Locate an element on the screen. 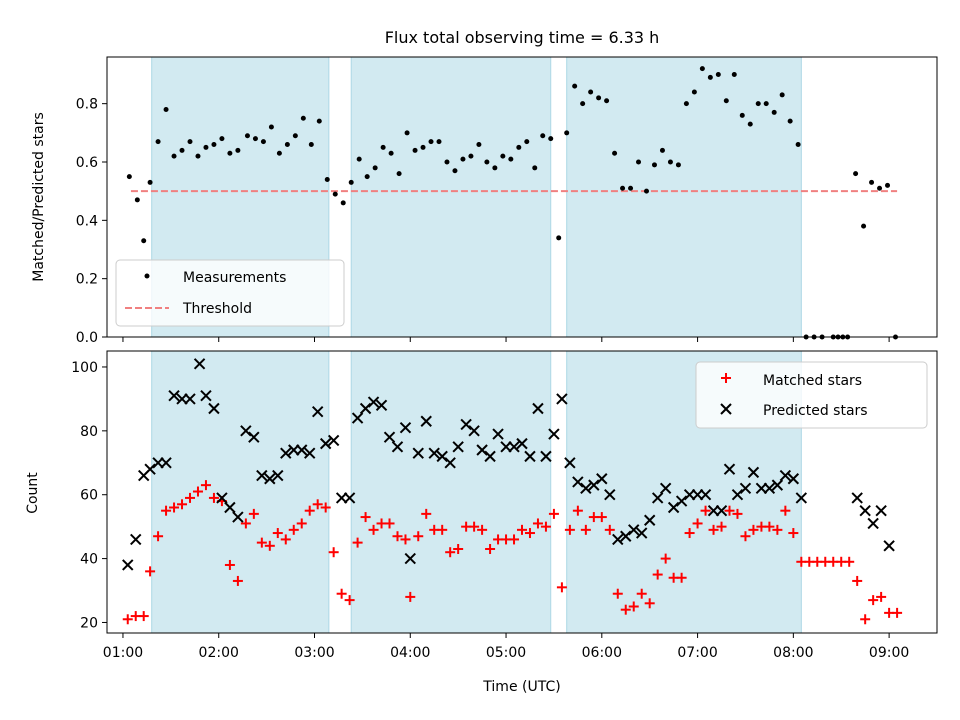 The image size is (960, 720). x-tick-label: 04:00 is located at coordinates (410, 653).